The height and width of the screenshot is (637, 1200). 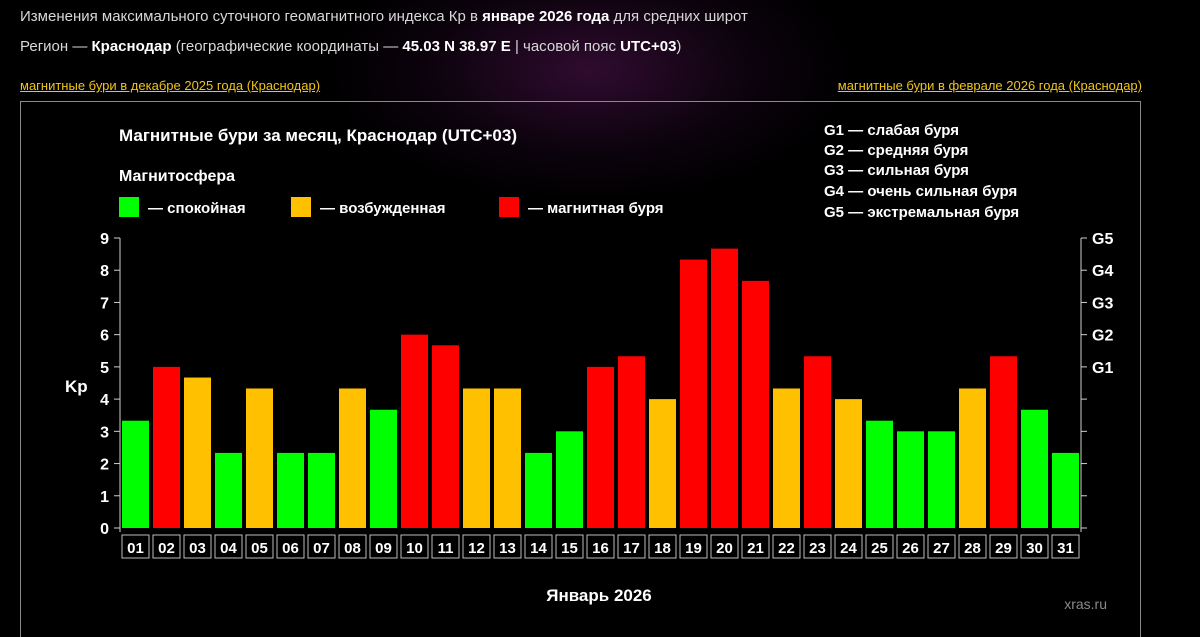 I want to click on y-tick-label: 7, so click(x=104, y=303).